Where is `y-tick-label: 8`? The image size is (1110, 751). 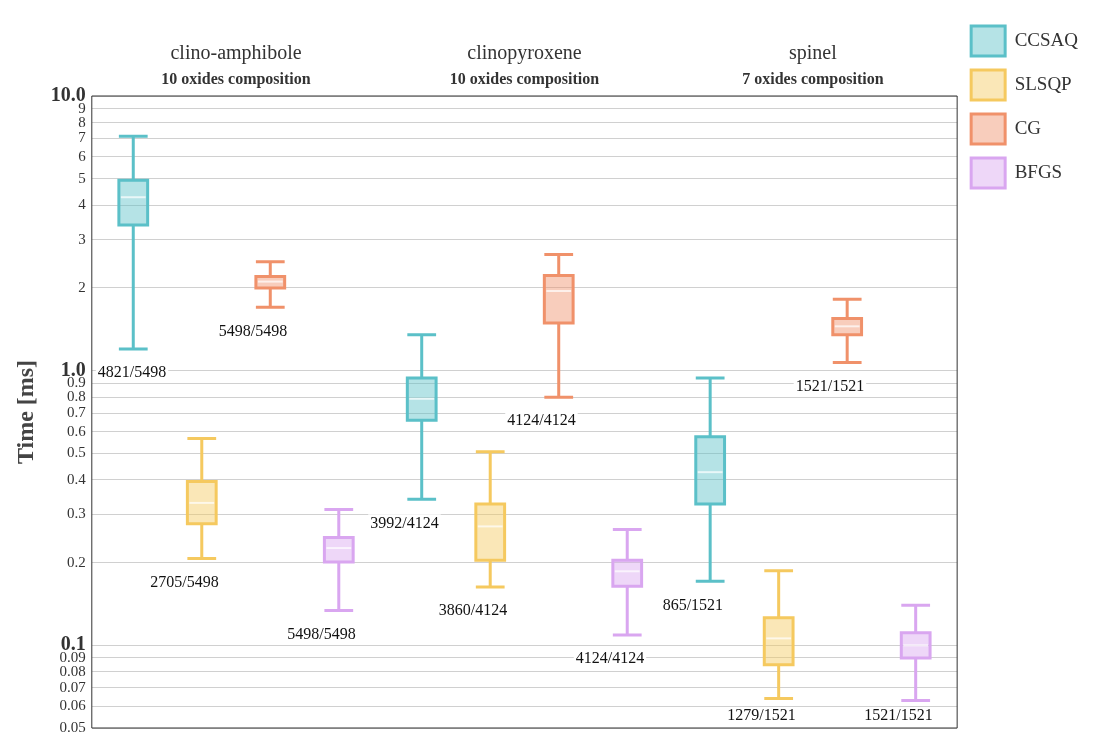
y-tick-label: 8 is located at coordinates (82, 121).